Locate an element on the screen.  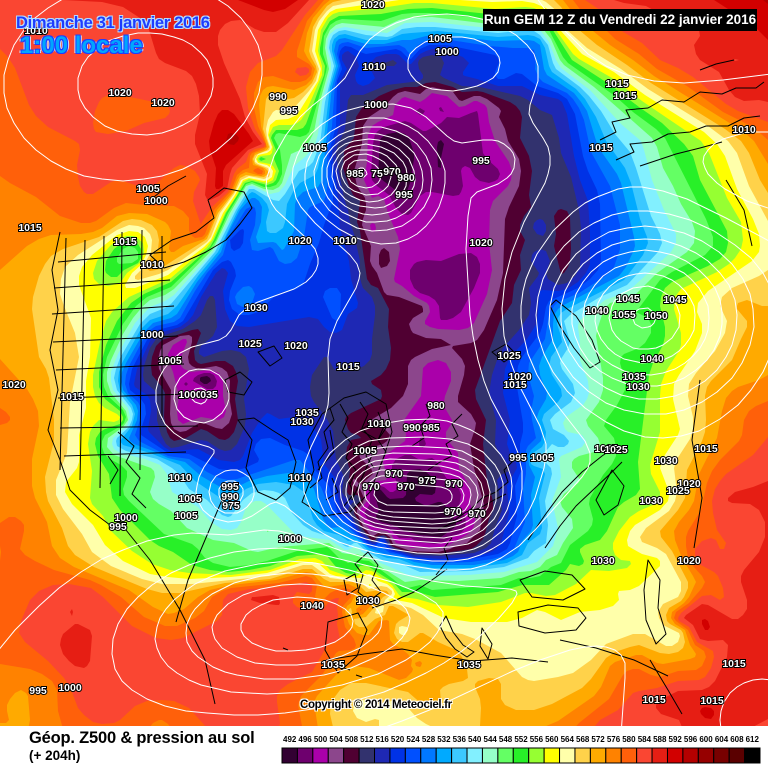
svg-text: 608 is located at coordinates (737, 739).